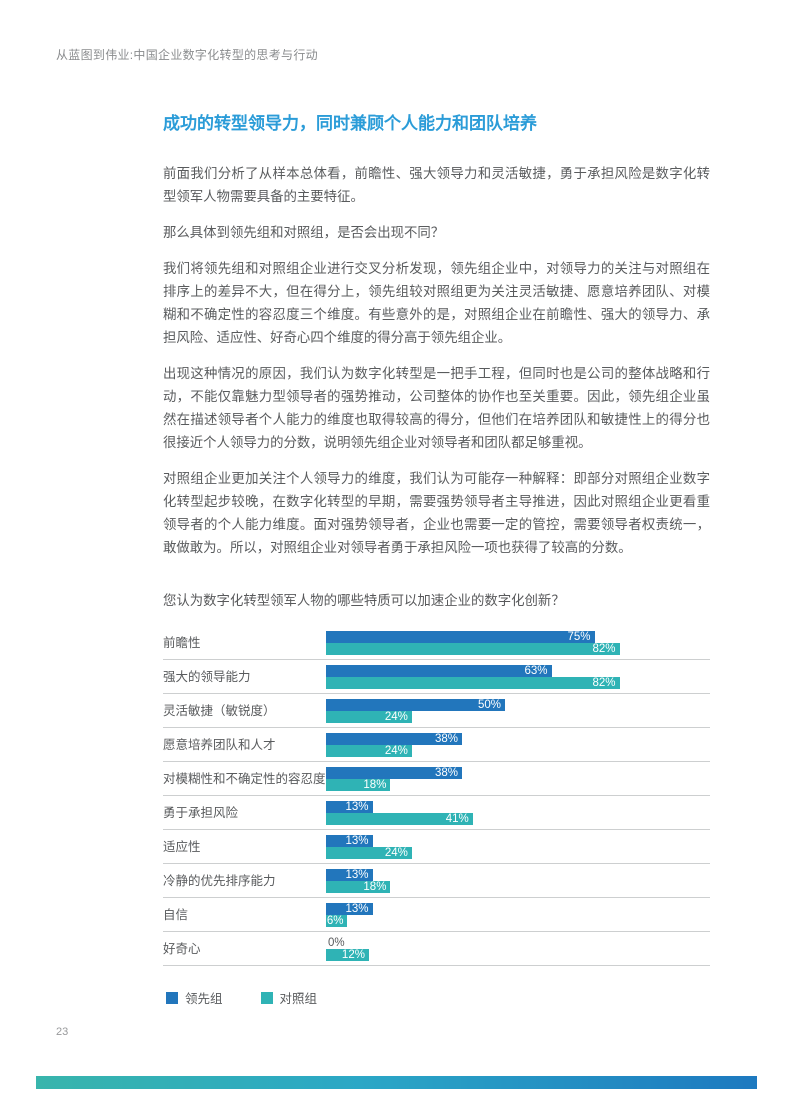 Image resolution: width=793 pixels, height=1096 pixels. What do you see at coordinates (536, 671) in the screenshot?
I see `bar-value-label: 63%` at bounding box center [536, 671].